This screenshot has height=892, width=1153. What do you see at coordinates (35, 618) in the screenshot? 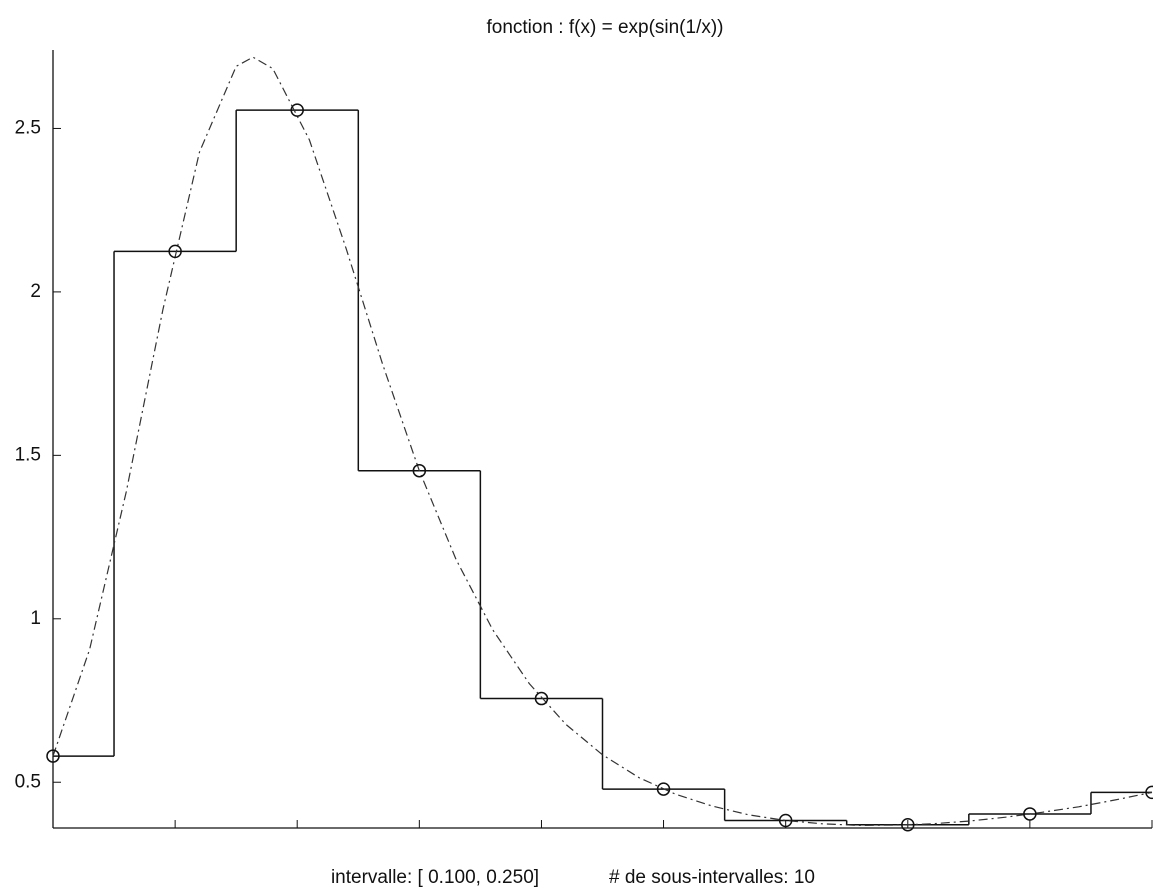
I see `y-tick-label: 1` at bounding box center [35, 618].